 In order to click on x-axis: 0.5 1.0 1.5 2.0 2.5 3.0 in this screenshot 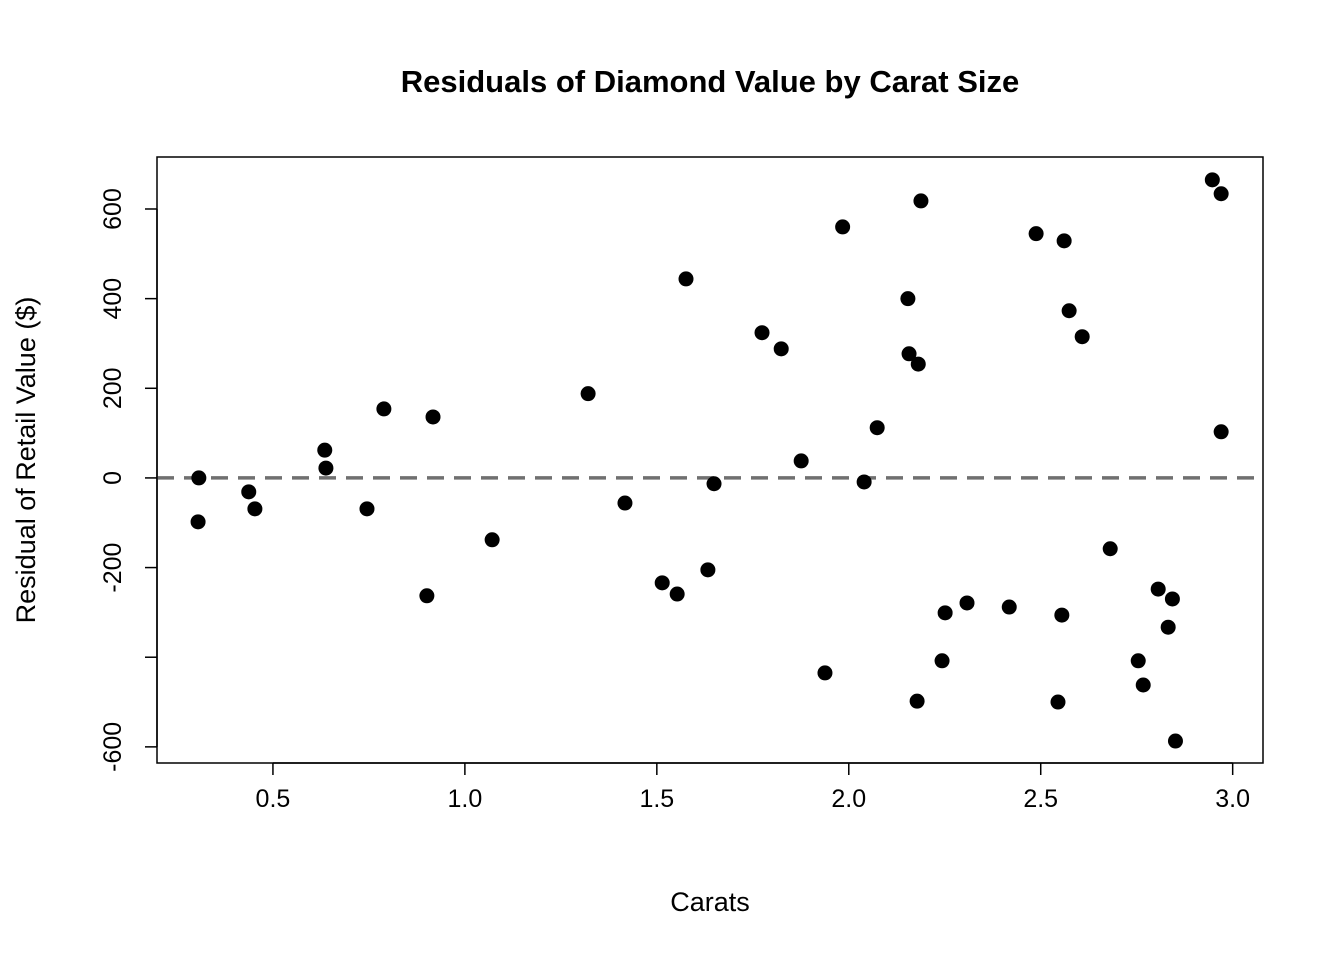, I will do `click(753, 787)`.